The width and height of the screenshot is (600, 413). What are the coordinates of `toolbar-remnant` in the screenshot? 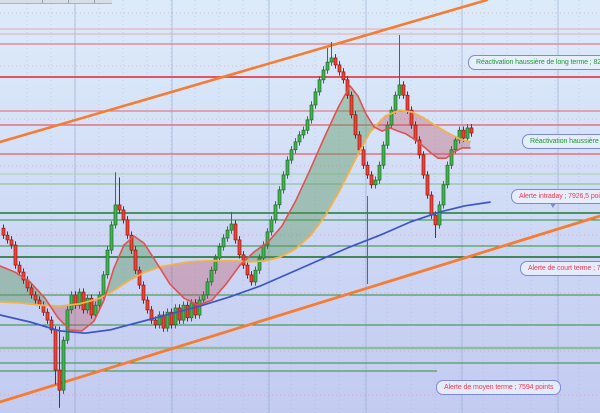 It's located at (56, 2).